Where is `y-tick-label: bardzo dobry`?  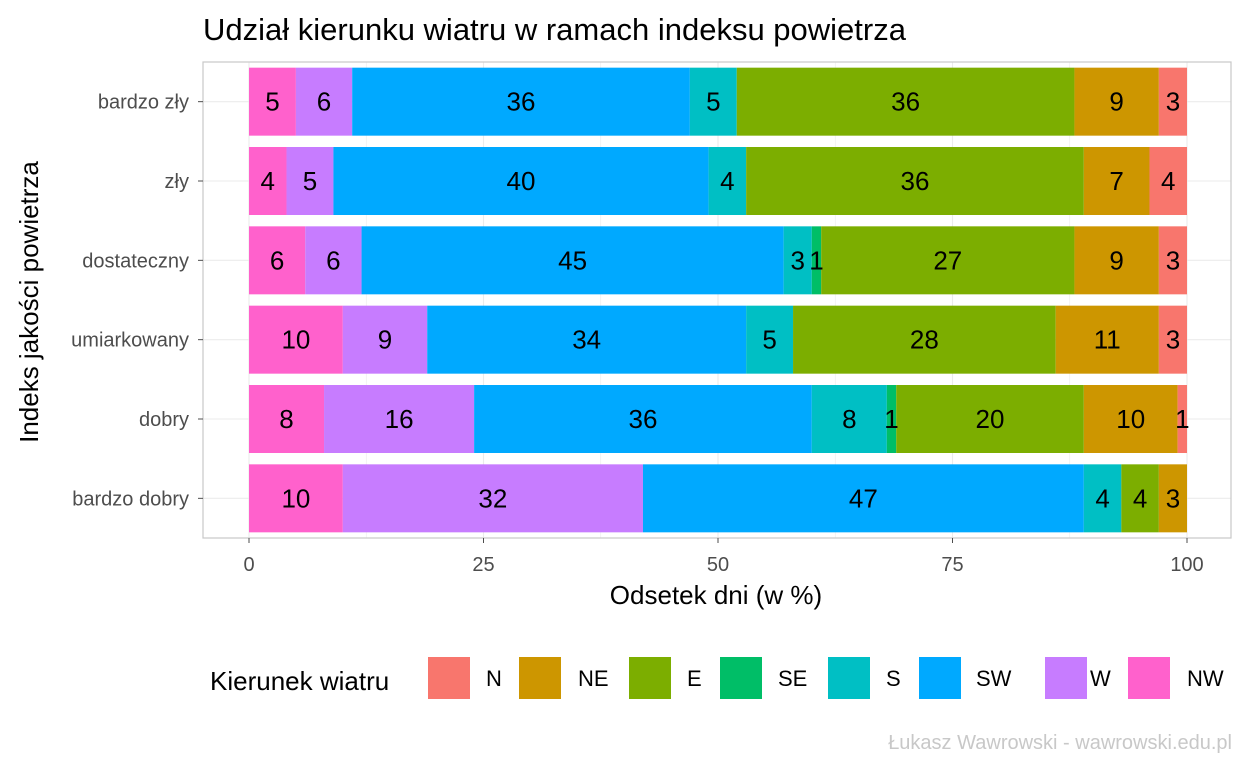
y-tick-label: bardzo dobry is located at coordinates (130, 499).